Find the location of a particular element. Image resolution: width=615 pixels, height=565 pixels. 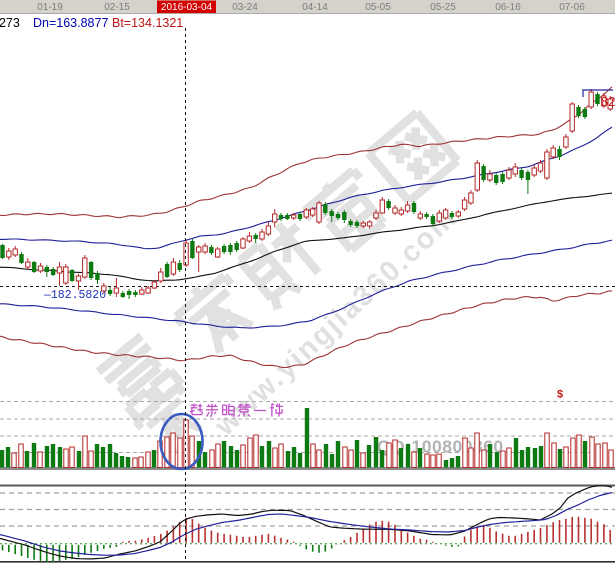

svg-text: 82 is located at coordinates (608, 101).